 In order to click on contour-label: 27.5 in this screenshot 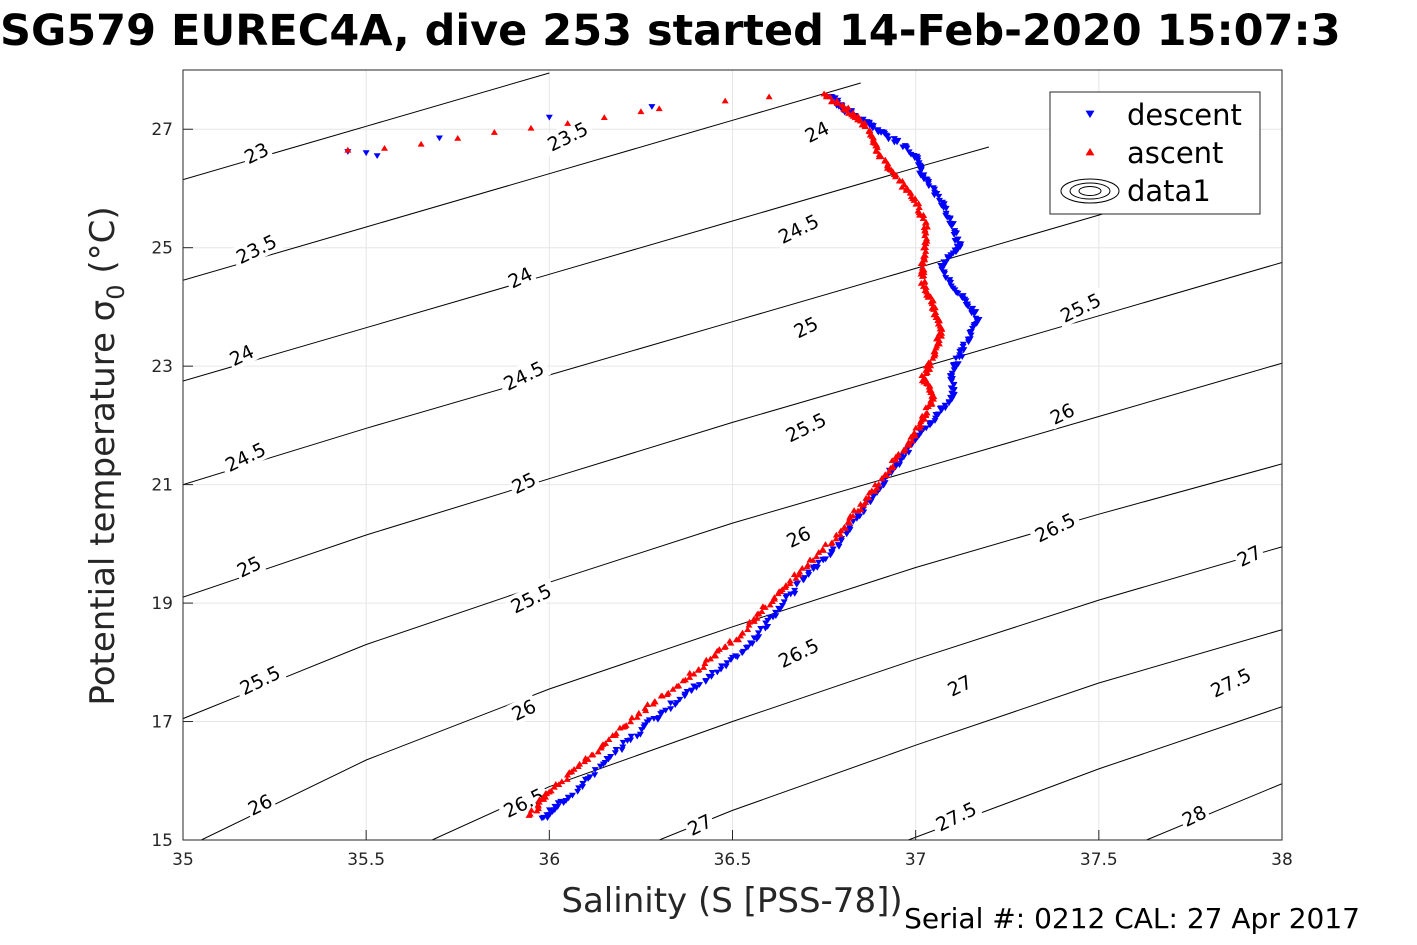, I will do `click(956, 816)`.